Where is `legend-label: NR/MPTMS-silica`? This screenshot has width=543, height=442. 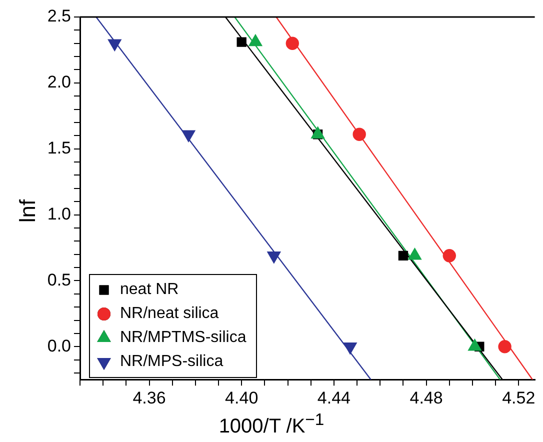
legend-label: NR/MPTMS-silica is located at coordinates (183, 338).